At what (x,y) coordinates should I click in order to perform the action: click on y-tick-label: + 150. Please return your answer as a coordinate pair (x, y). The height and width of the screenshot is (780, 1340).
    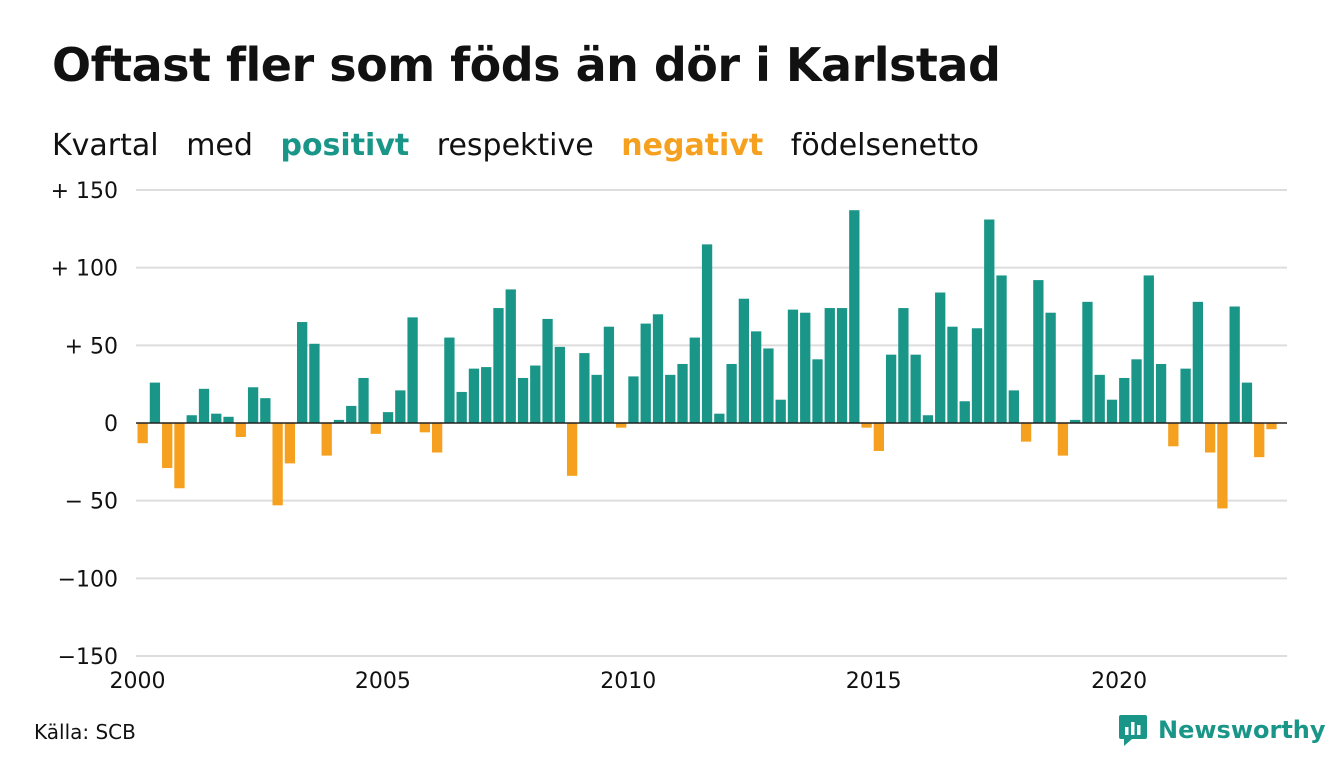
    Looking at the image, I should click on (84, 191).